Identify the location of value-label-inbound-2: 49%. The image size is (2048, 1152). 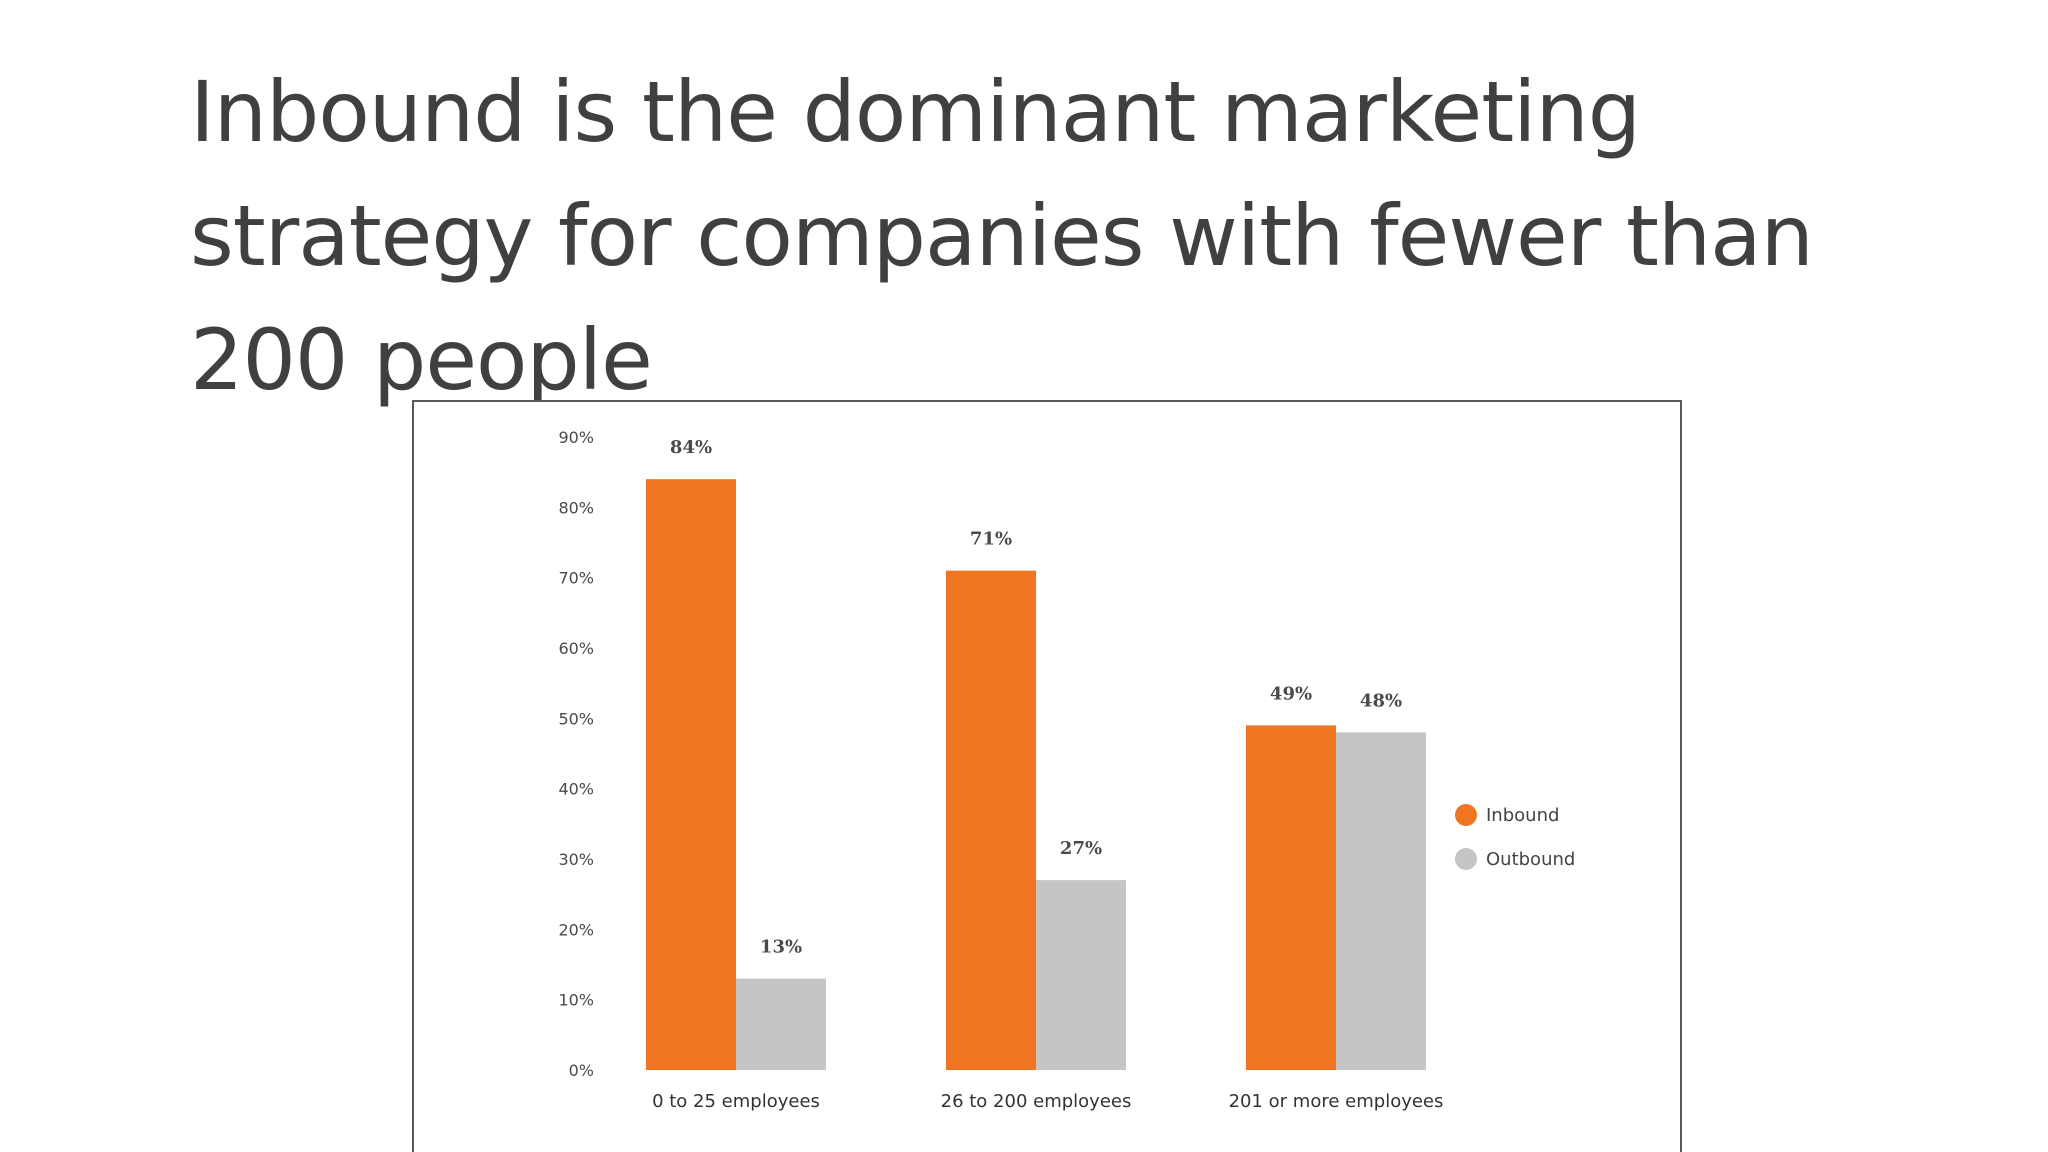
(1291, 693).